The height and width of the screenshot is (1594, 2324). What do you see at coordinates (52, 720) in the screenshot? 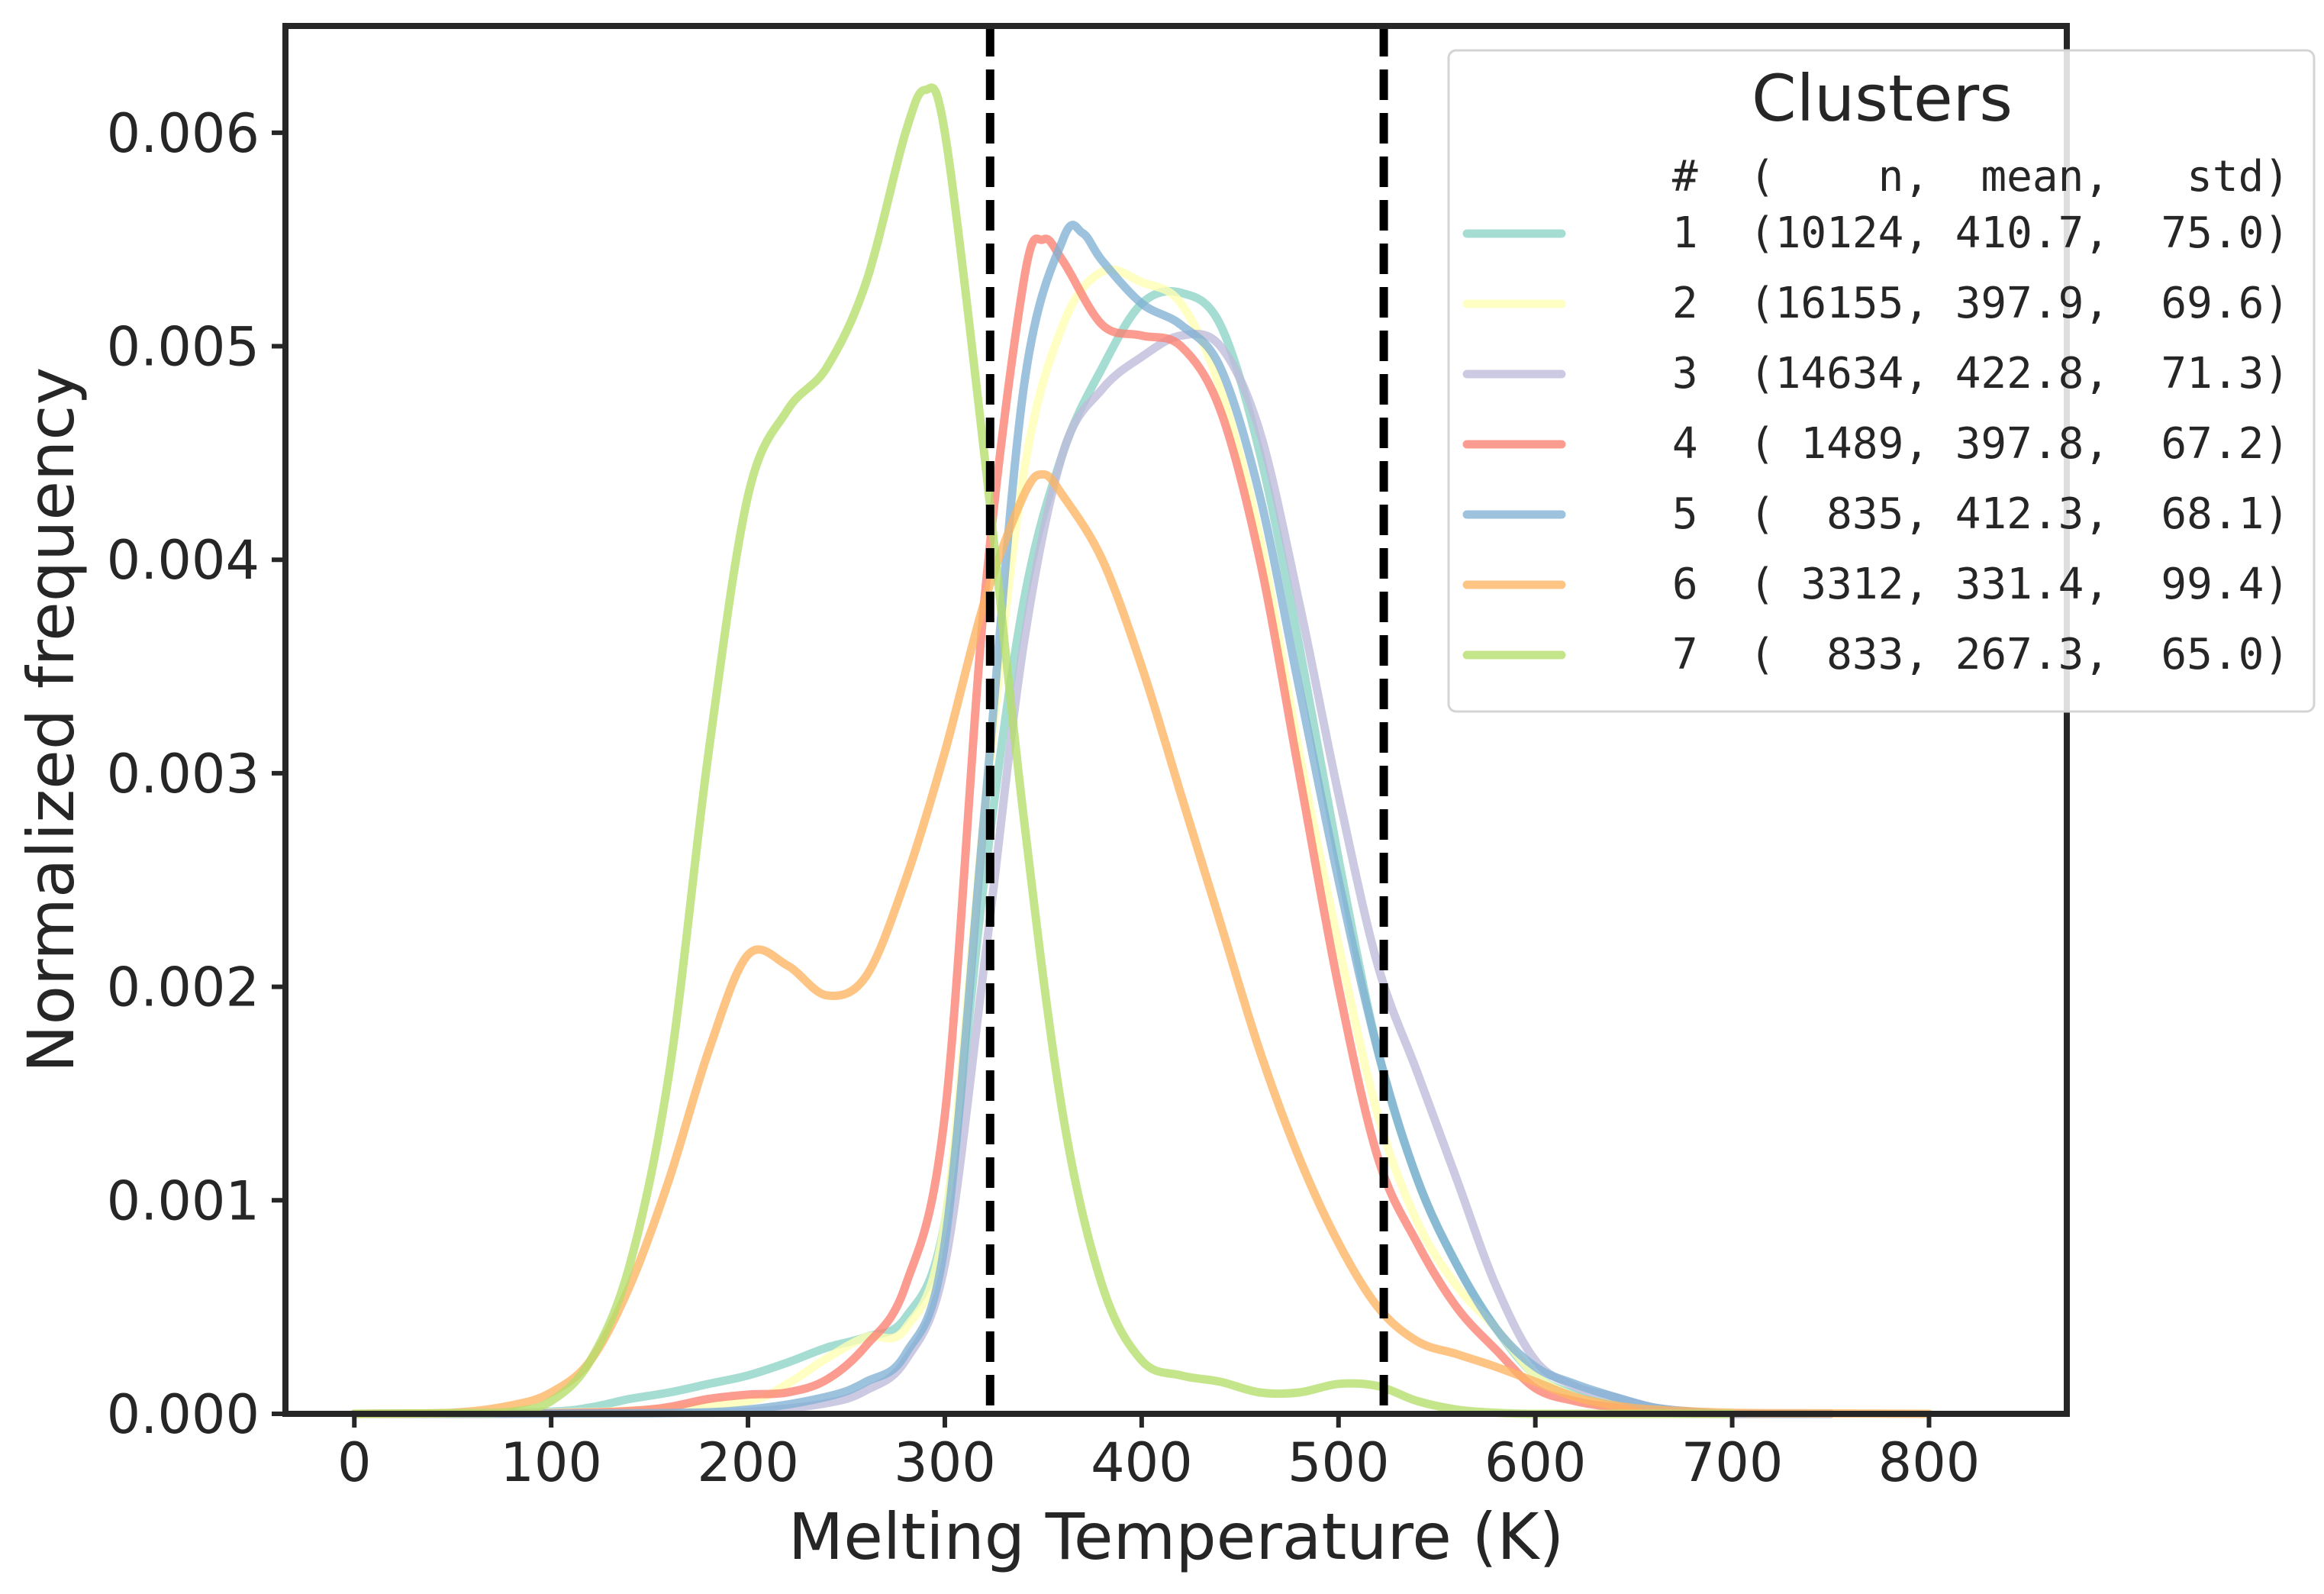
I see `y-axis-label: Normalized frequency` at bounding box center [52, 720].